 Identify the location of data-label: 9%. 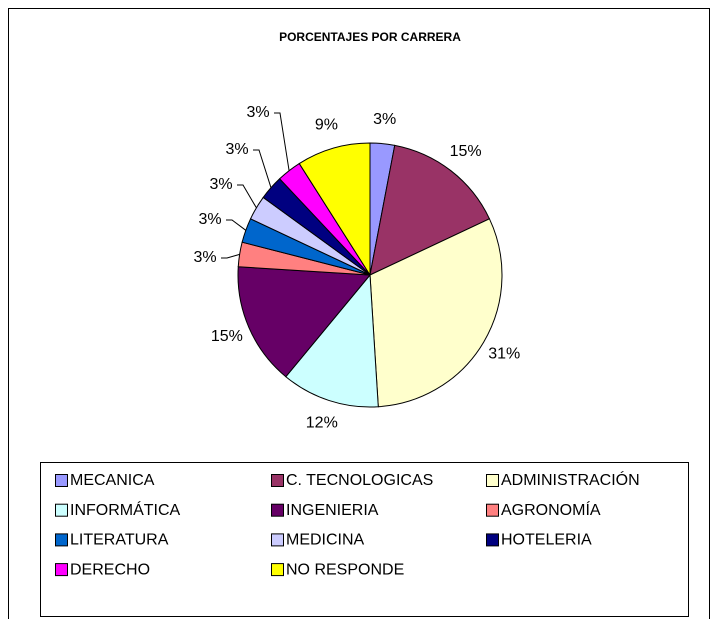
(326, 124).